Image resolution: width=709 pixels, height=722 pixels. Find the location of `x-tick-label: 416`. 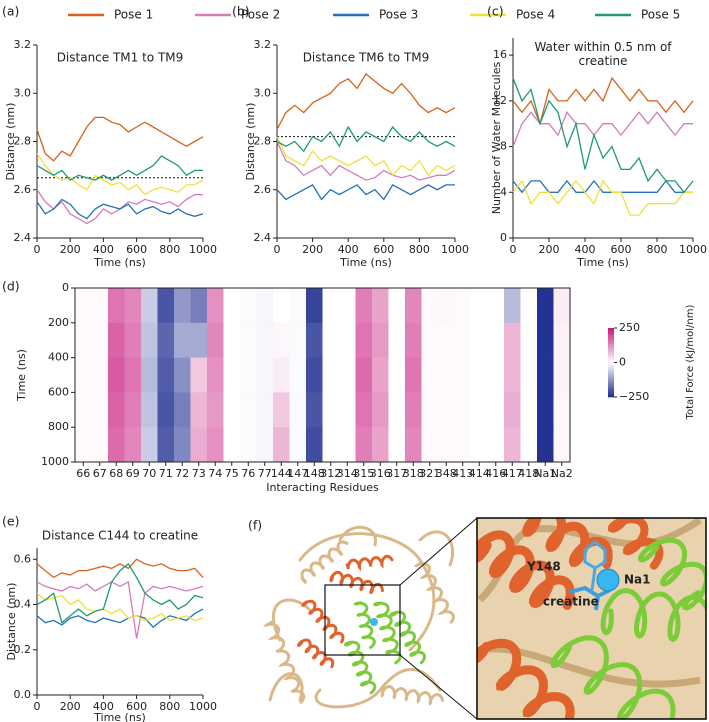

x-tick-label: 416 is located at coordinates (495, 473).